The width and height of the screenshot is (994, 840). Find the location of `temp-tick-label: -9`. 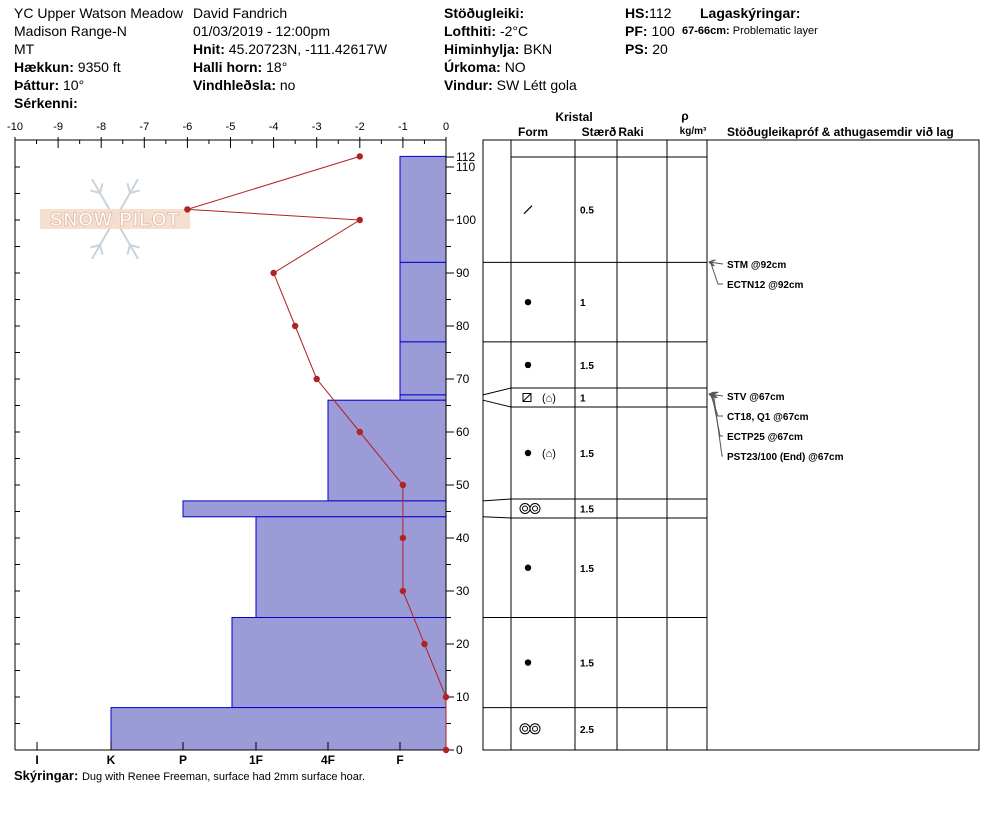

temp-tick-label: -9 is located at coordinates (58, 127).